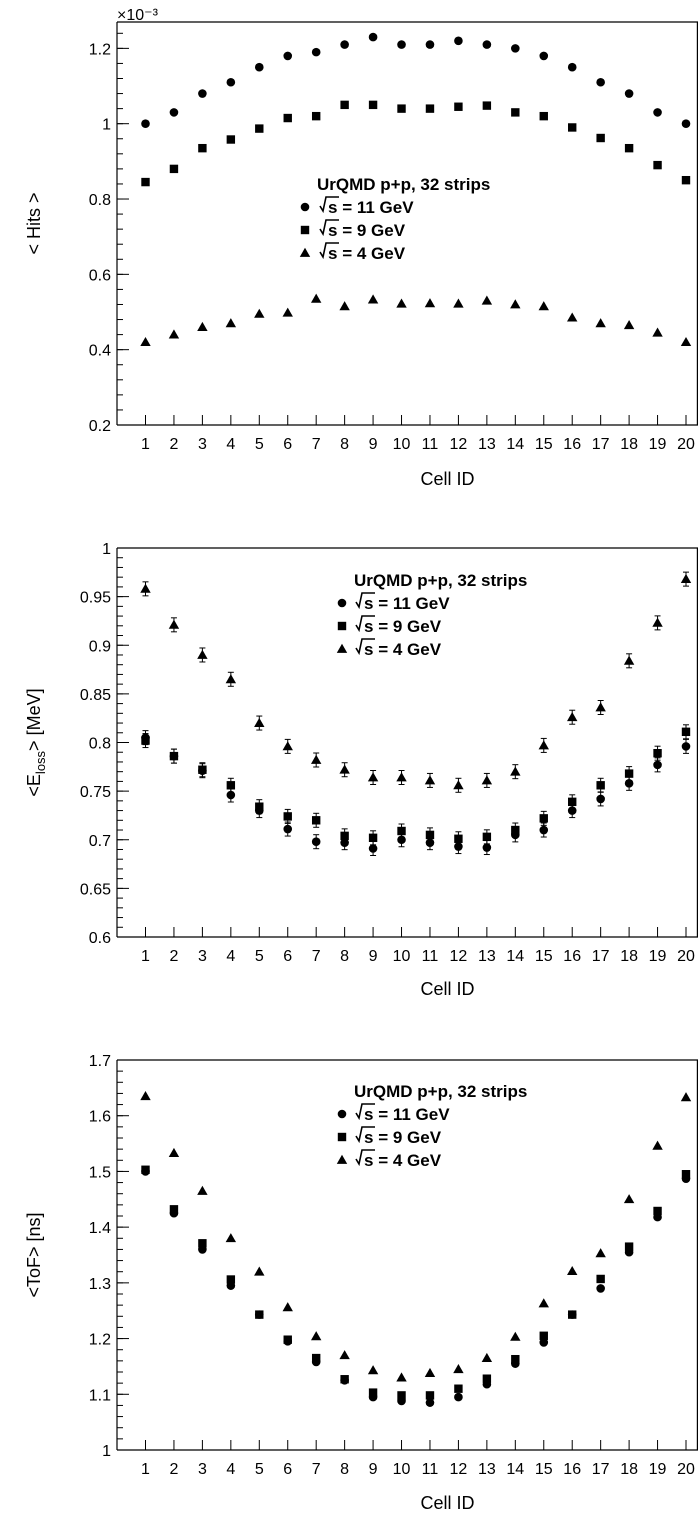 The image size is (698, 1513). I want to click on y-tick-label: 0.8, so click(100, 744).